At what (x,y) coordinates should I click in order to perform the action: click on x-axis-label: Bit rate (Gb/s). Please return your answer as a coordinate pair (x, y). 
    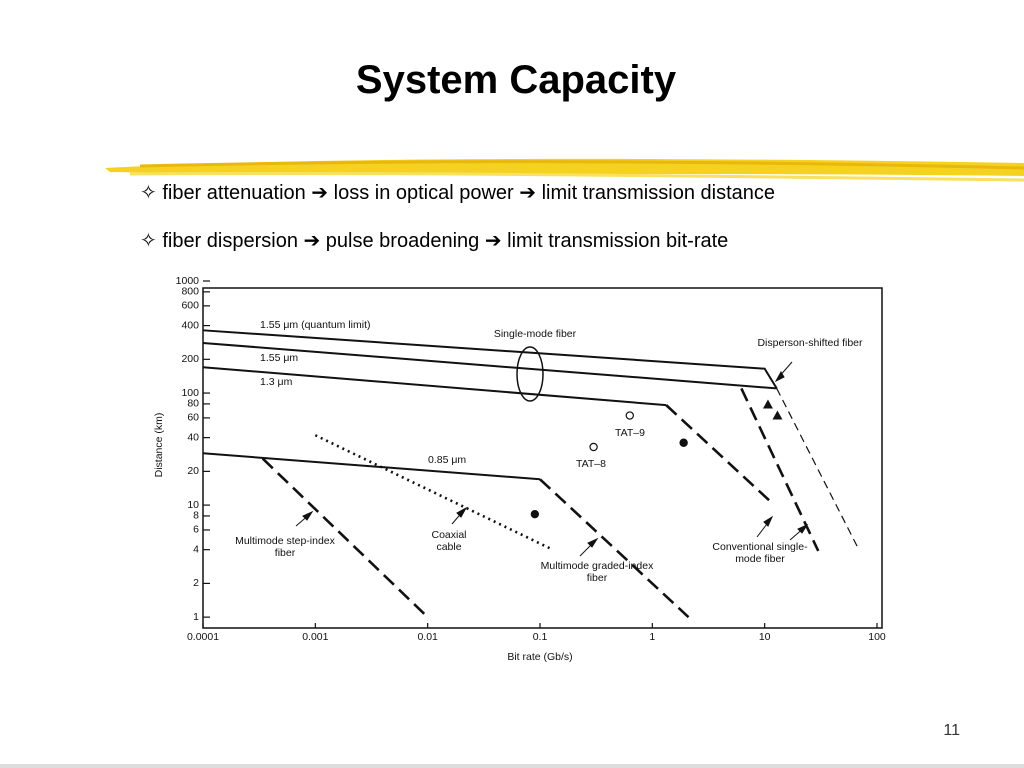
    Looking at the image, I should click on (539, 657).